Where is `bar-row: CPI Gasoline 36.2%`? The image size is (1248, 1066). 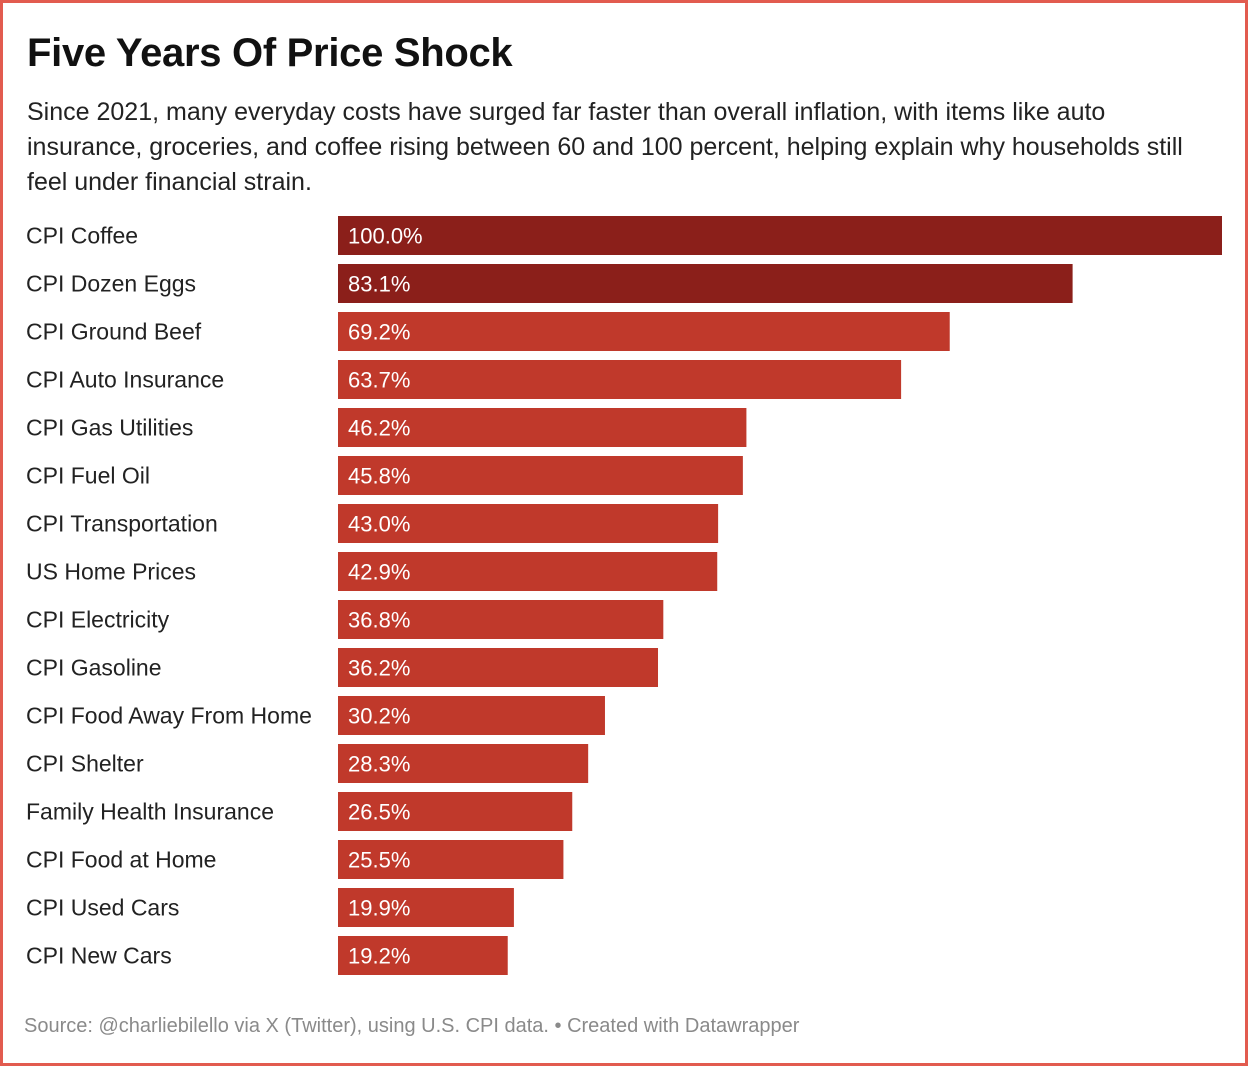
bar-row: CPI Gasoline 36.2% is located at coordinates (342, 667).